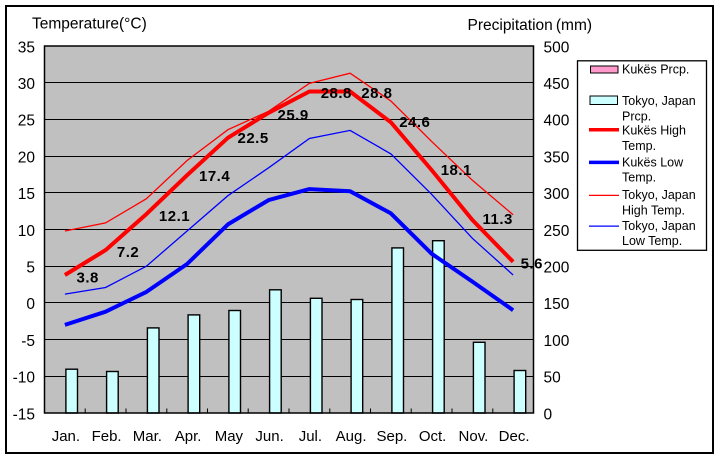  I want to click on svg-text: 300, so click(557, 194).